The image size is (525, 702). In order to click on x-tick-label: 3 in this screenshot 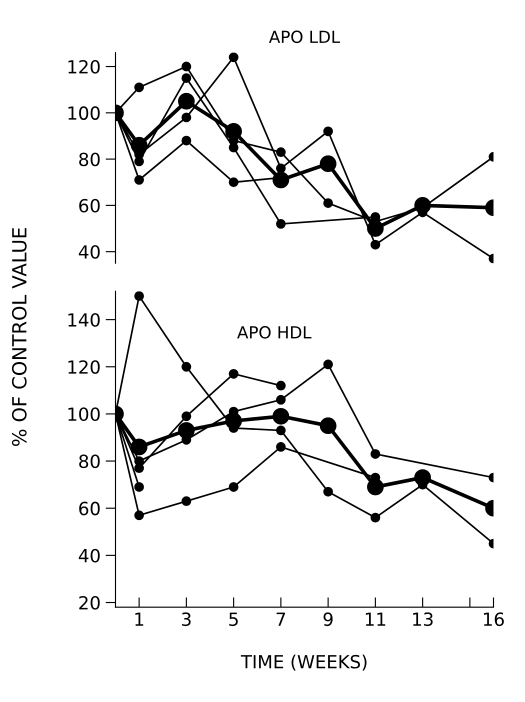, I will do `click(186, 619)`.